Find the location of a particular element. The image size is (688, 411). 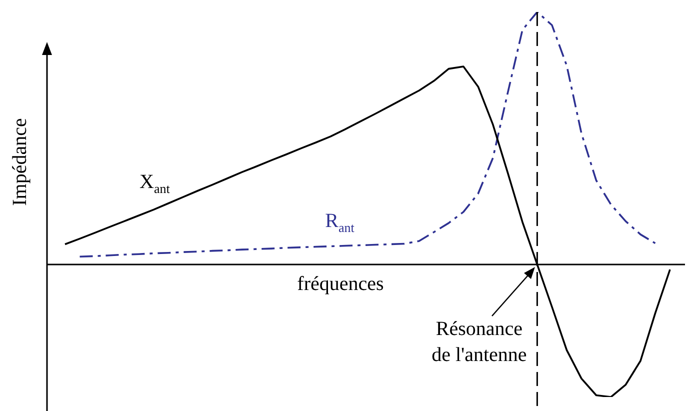

series-label: R$_{ant}$ is located at coordinates (339, 223).